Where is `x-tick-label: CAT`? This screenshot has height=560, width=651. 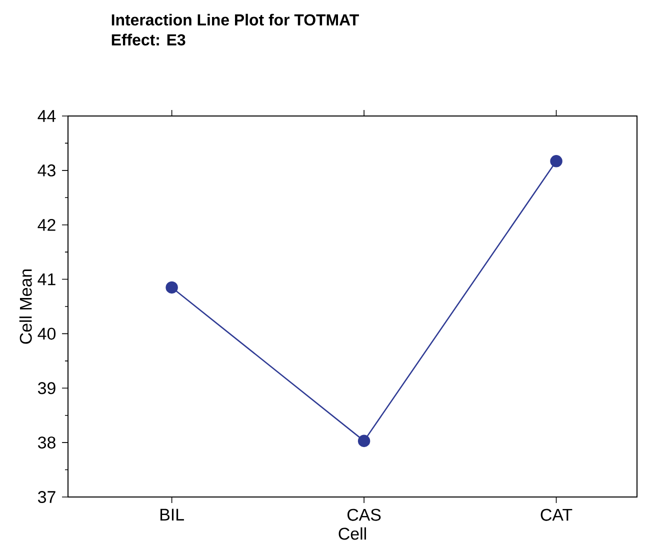
x-tick-label: CAT is located at coordinates (556, 514).